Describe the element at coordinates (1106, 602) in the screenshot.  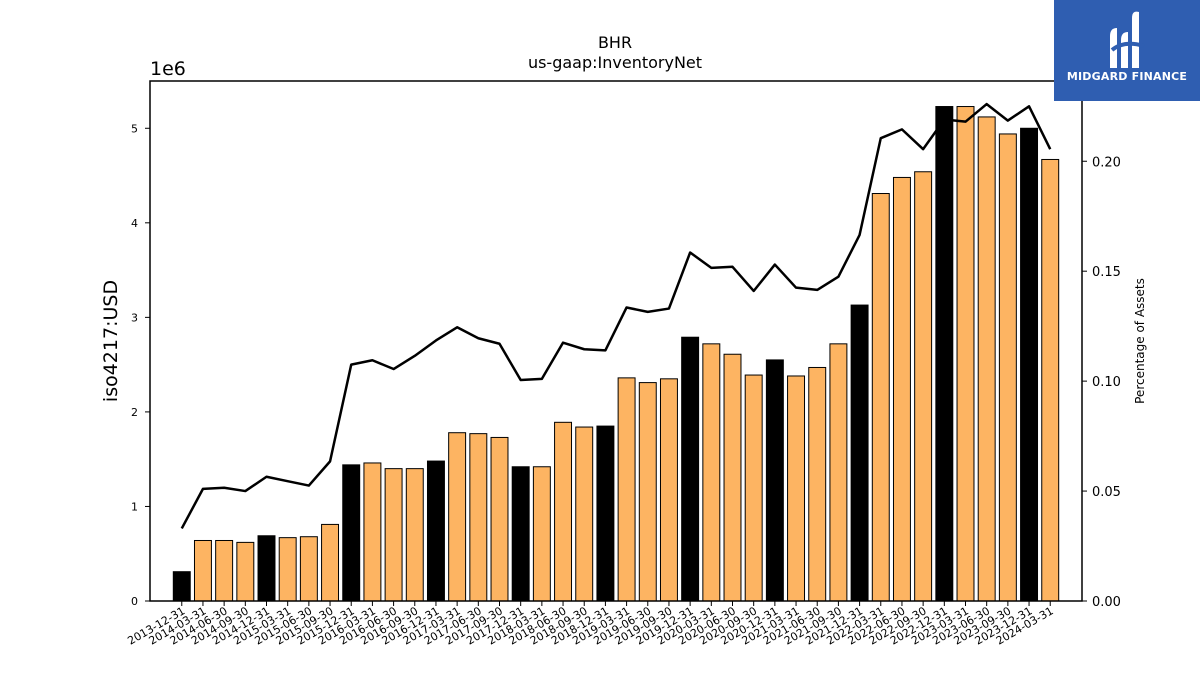
I see `y2-tick-label: 0.00` at that location.